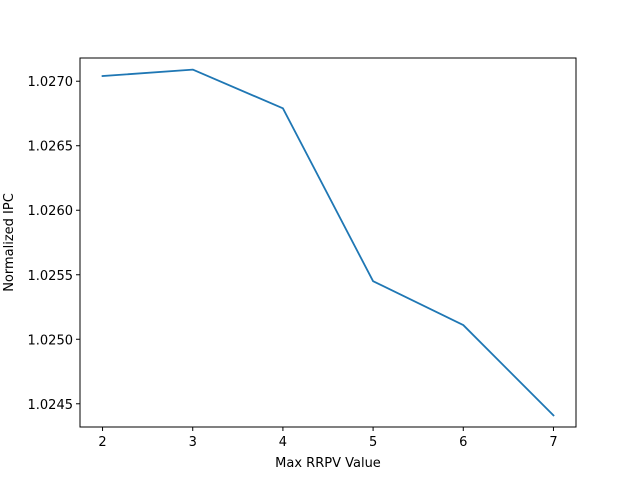  What do you see at coordinates (463, 442) in the screenshot?
I see `x-tick-label: 6` at bounding box center [463, 442].